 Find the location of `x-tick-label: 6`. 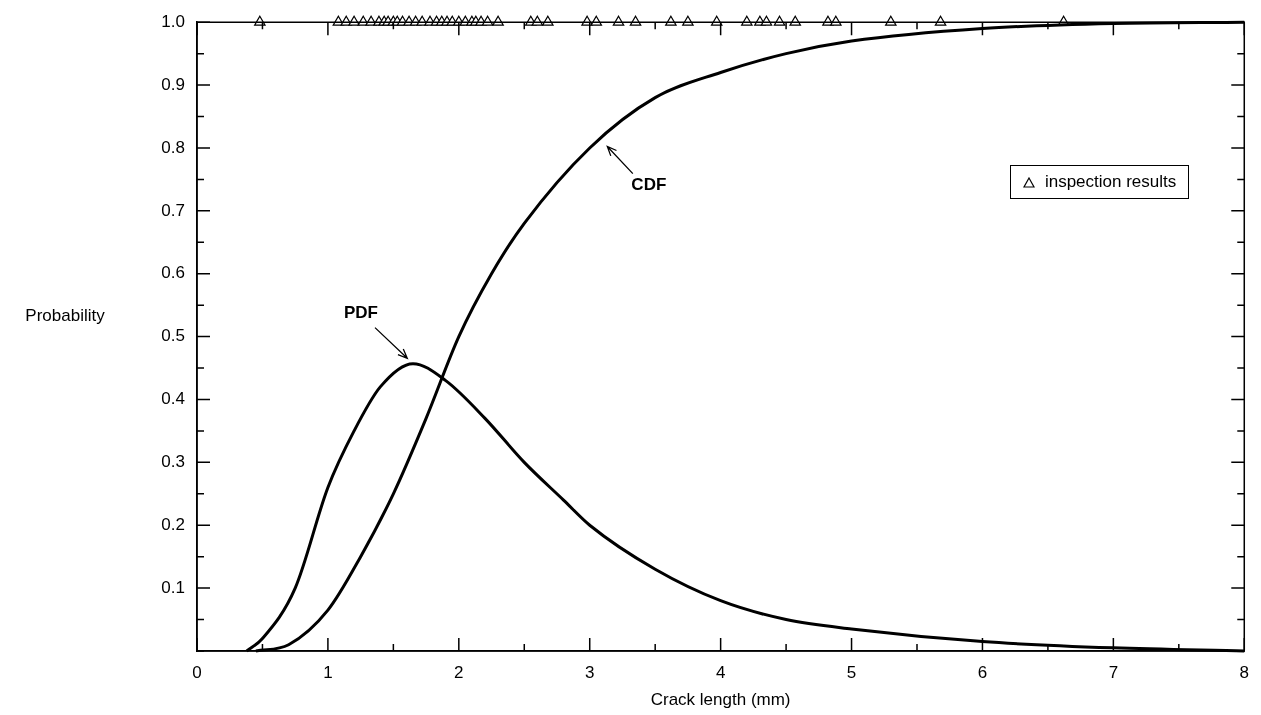

x-tick-label: 6 is located at coordinates (982, 672).